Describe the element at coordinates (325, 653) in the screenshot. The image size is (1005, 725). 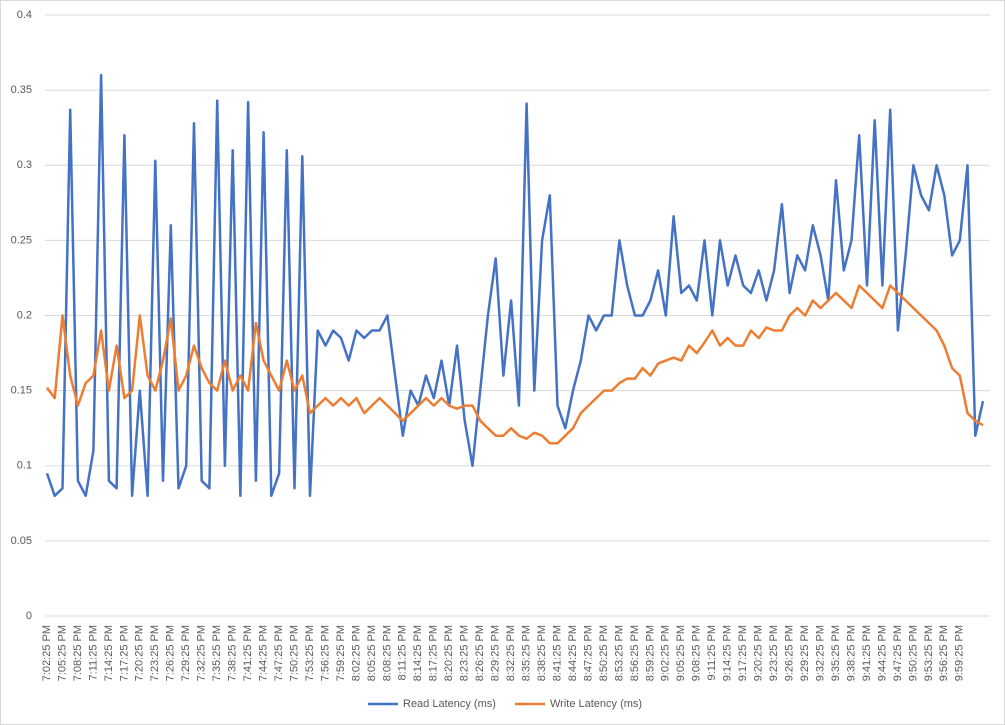
I see `x-tick-label: 7:56:25 PM` at that location.